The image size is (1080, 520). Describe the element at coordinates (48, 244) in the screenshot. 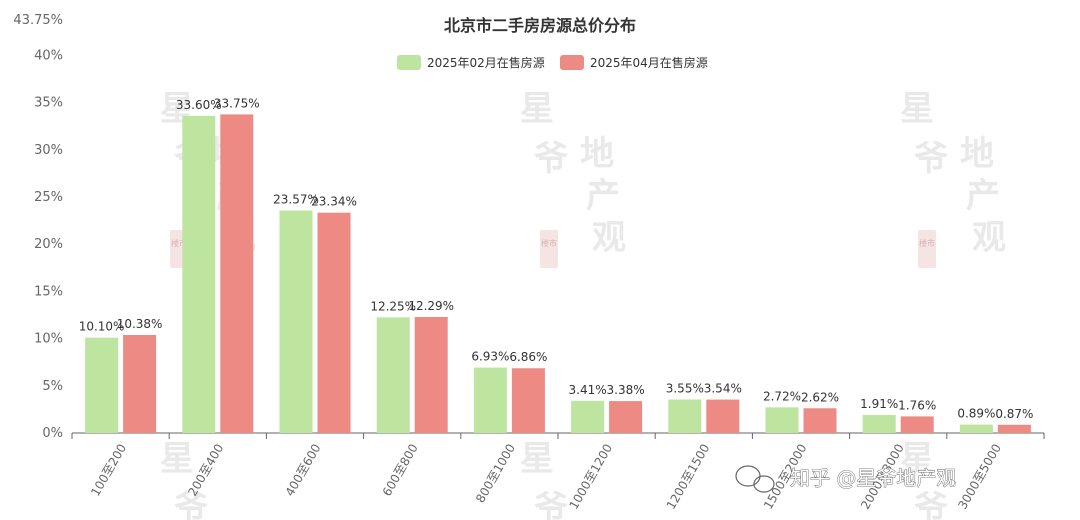

I see `y-tick-label: 20%` at that location.